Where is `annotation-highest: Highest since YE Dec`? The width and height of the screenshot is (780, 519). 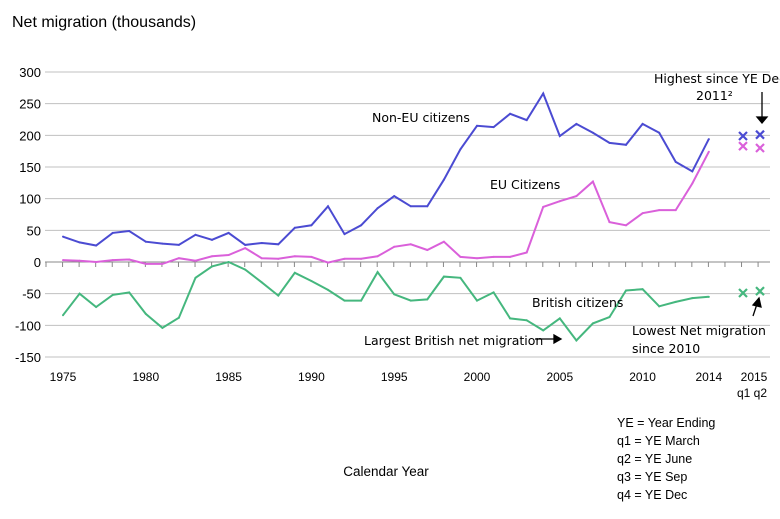 annotation-highest: Highest since YE Dec is located at coordinates (717, 78).